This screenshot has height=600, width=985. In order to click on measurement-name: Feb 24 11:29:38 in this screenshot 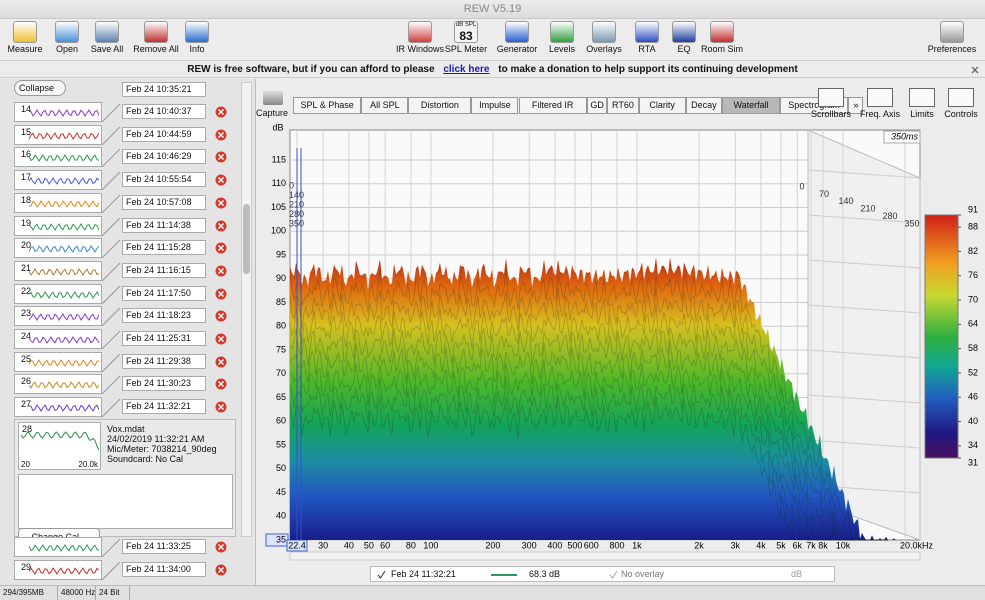, I will do `click(164, 361)`.